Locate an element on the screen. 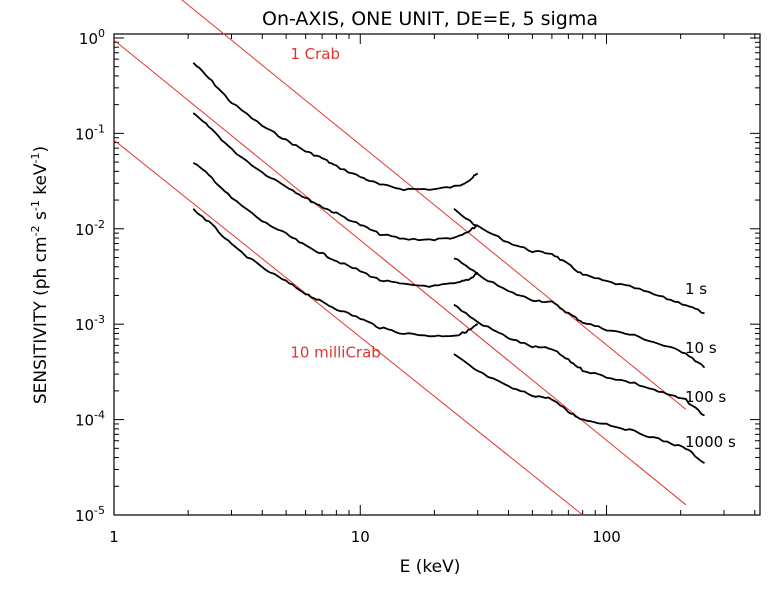  y-label-exp2: -1 is located at coordinates (35, 205).